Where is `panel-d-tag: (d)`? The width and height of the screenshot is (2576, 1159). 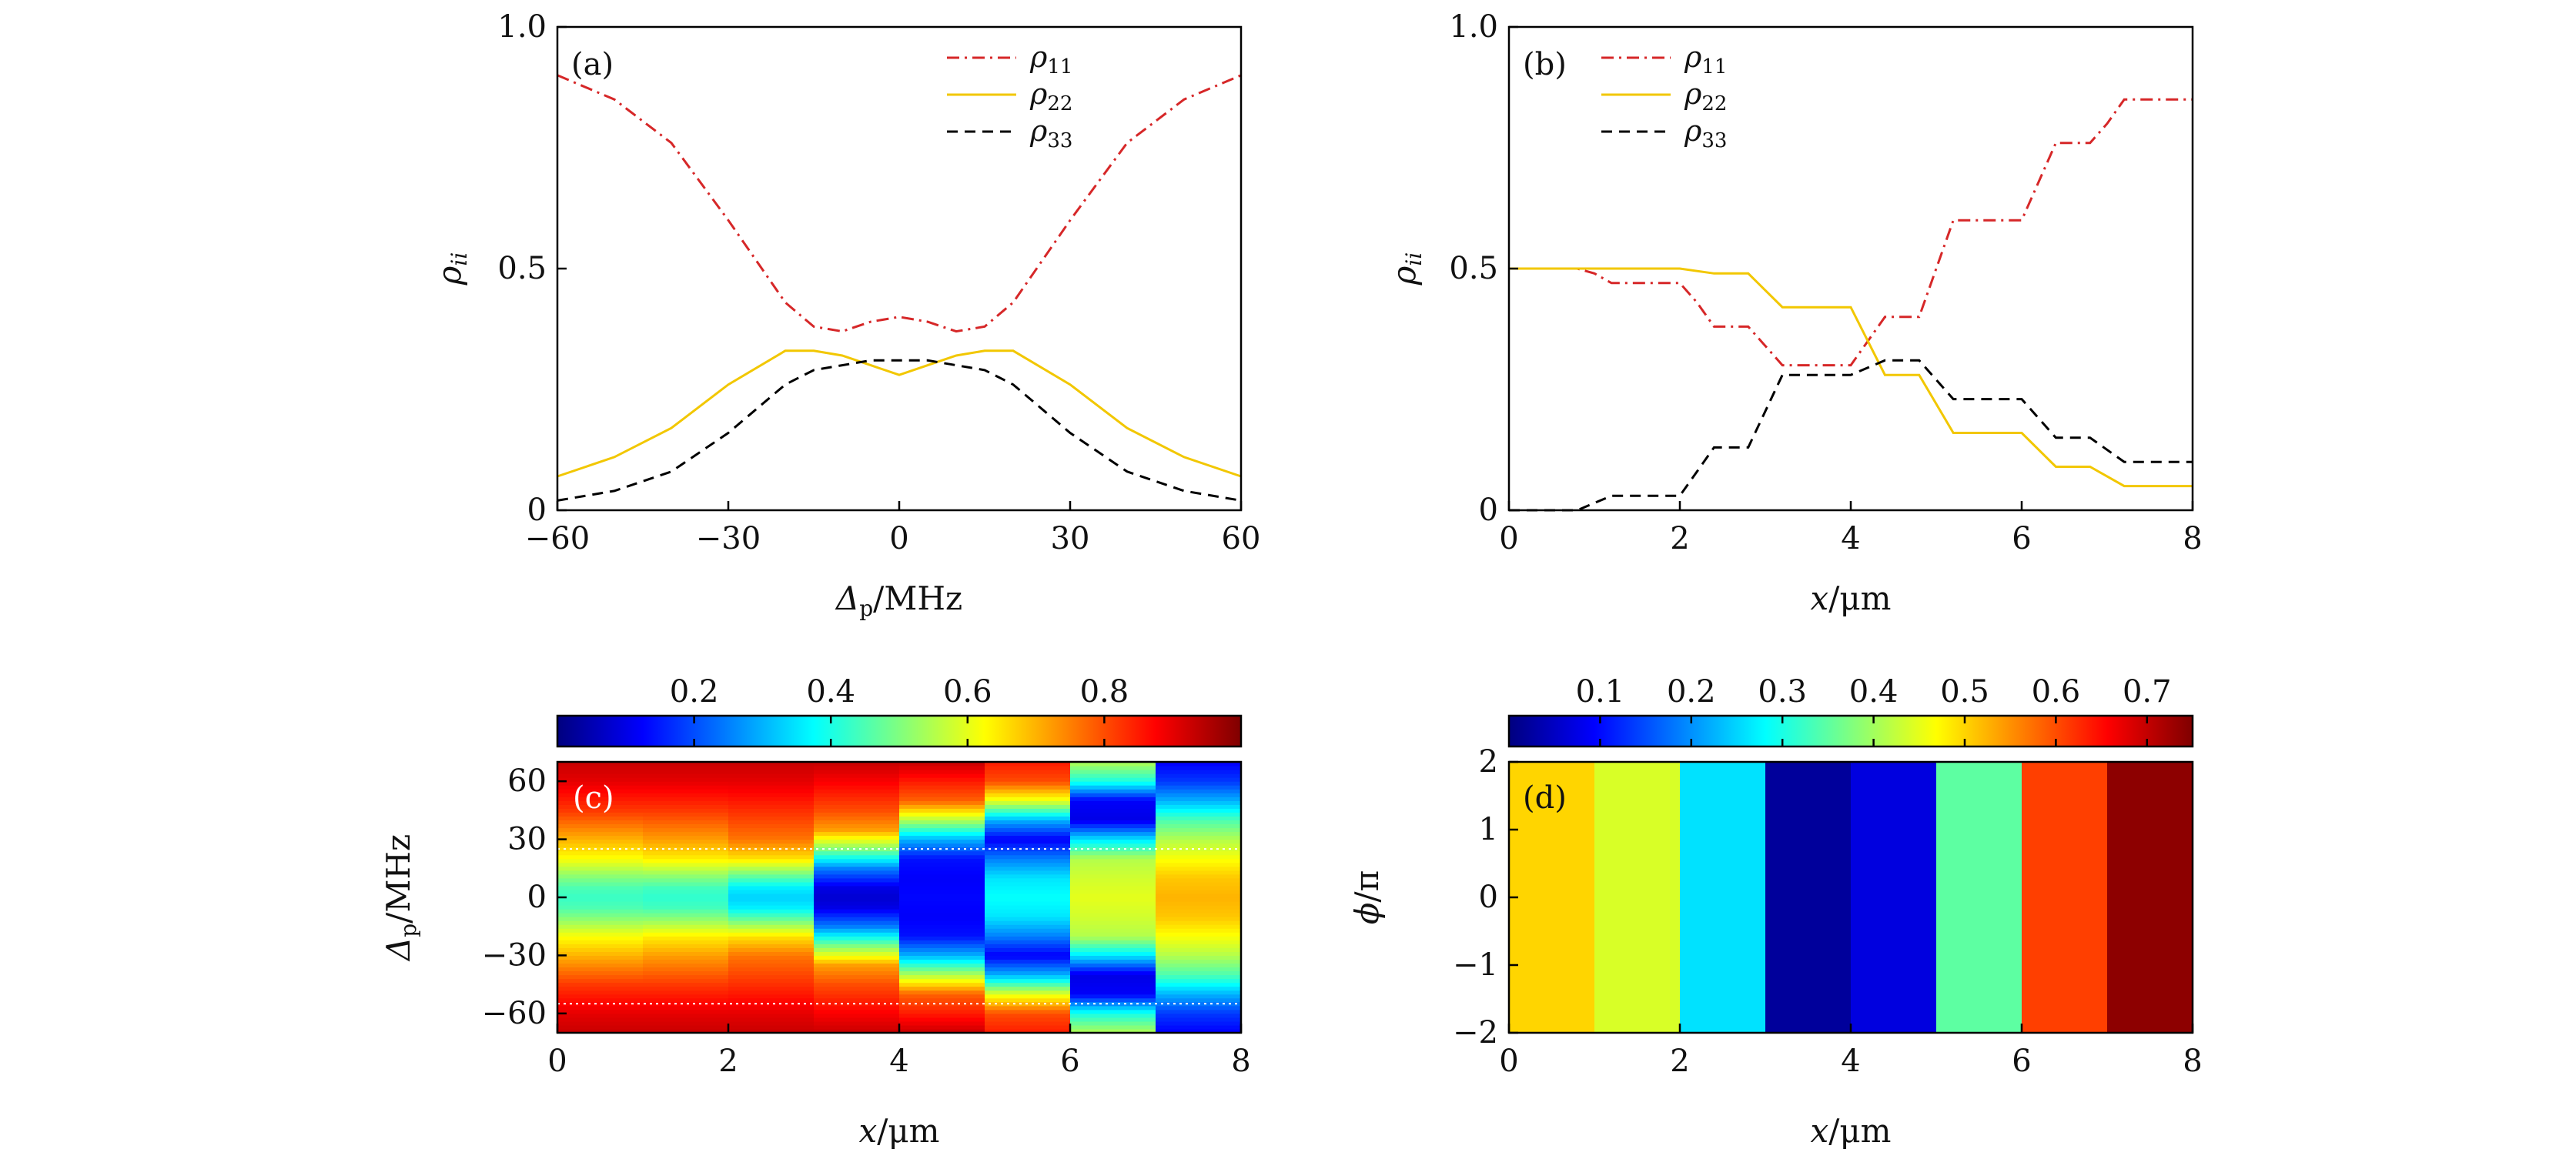 panel-d-tag: (d) is located at coordinates (1545, 798).